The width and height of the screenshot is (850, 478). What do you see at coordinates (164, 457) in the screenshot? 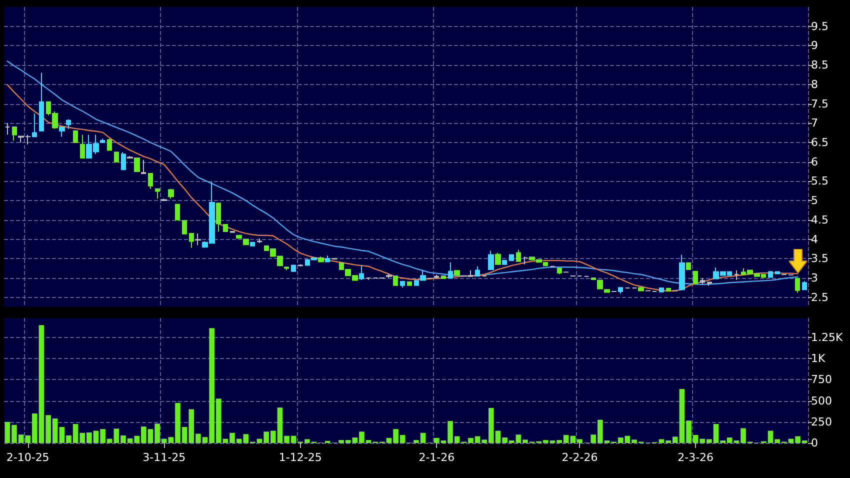
I see `x-tick-label: 3-11-25` at bounding box center [164, 457].